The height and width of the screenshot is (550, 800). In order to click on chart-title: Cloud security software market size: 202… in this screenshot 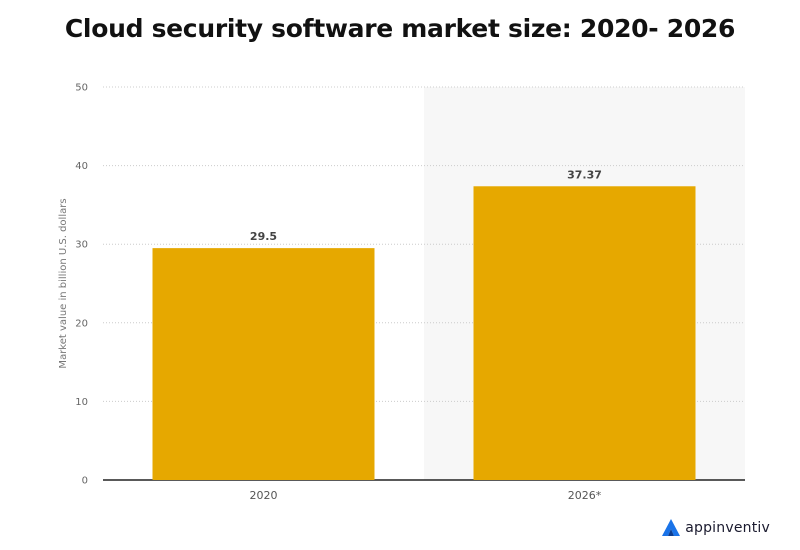, I will do `click(400, 28)`.